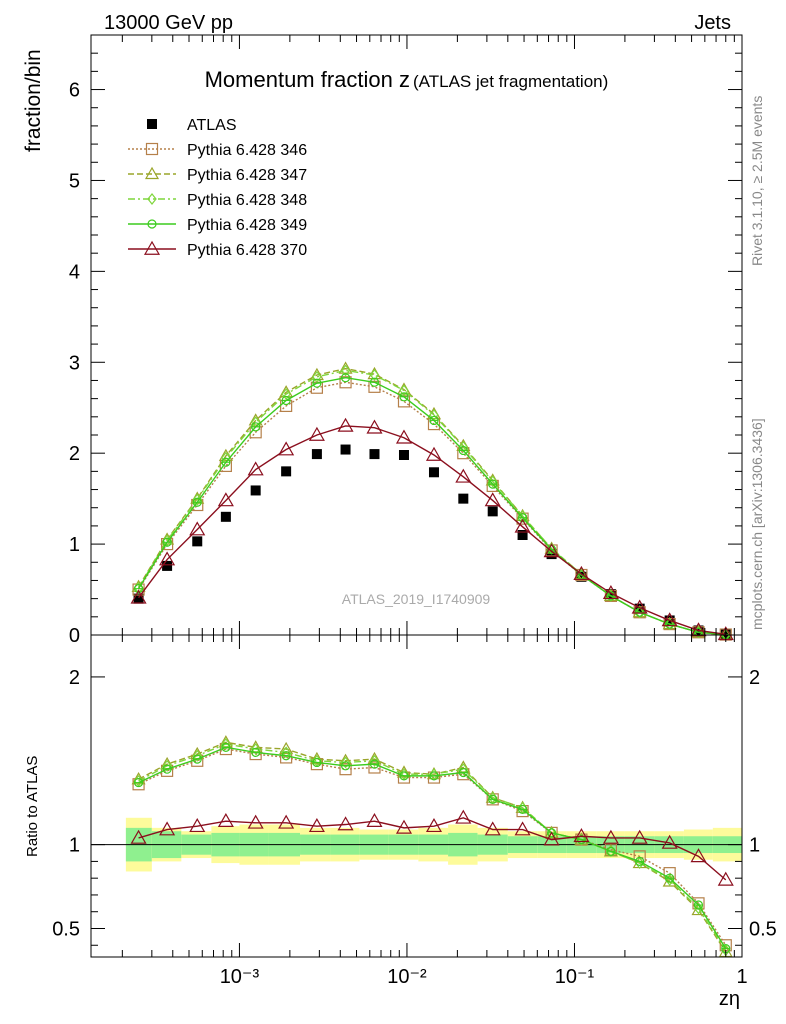 The height and width of the screenshot is (1024, 786). I want to click on y-tick-label: 0, so click(74, 636).